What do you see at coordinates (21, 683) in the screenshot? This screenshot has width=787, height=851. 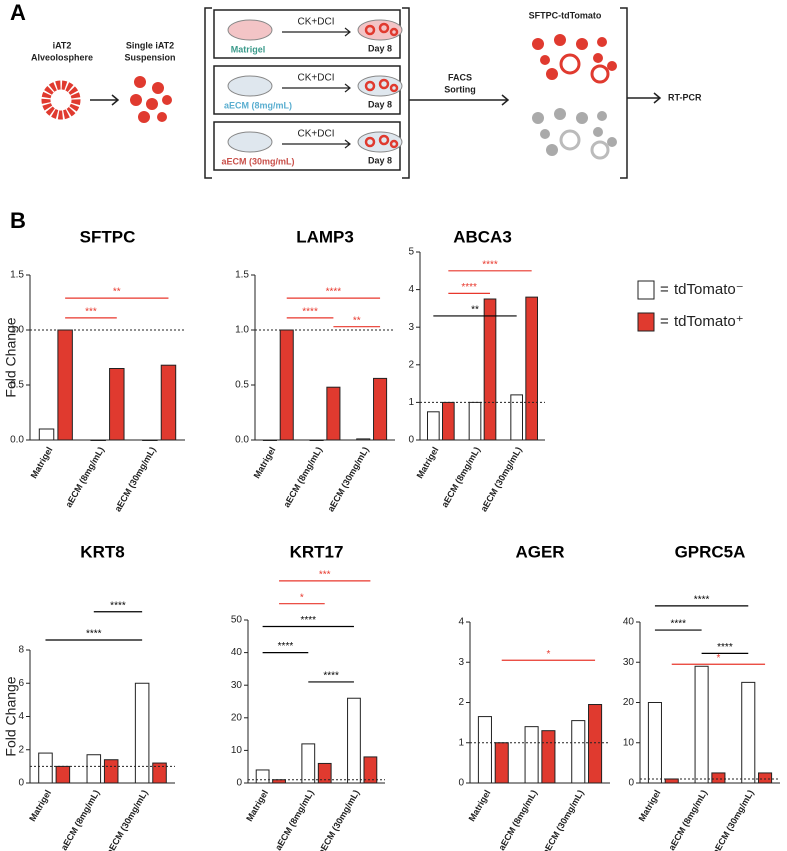 I see `y-tick-label: 6` at bounding box center [21, 683].